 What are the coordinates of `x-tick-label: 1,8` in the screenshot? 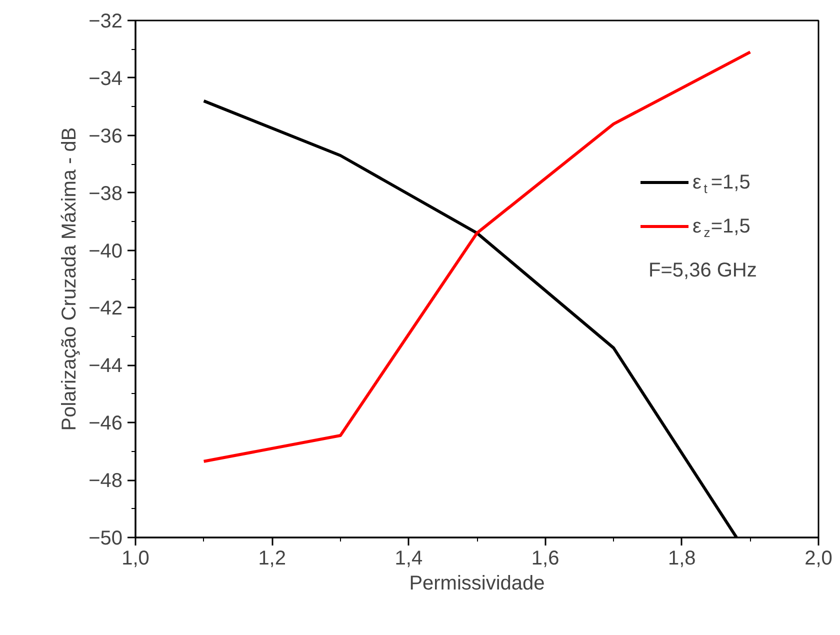 It's located at (682, 559).